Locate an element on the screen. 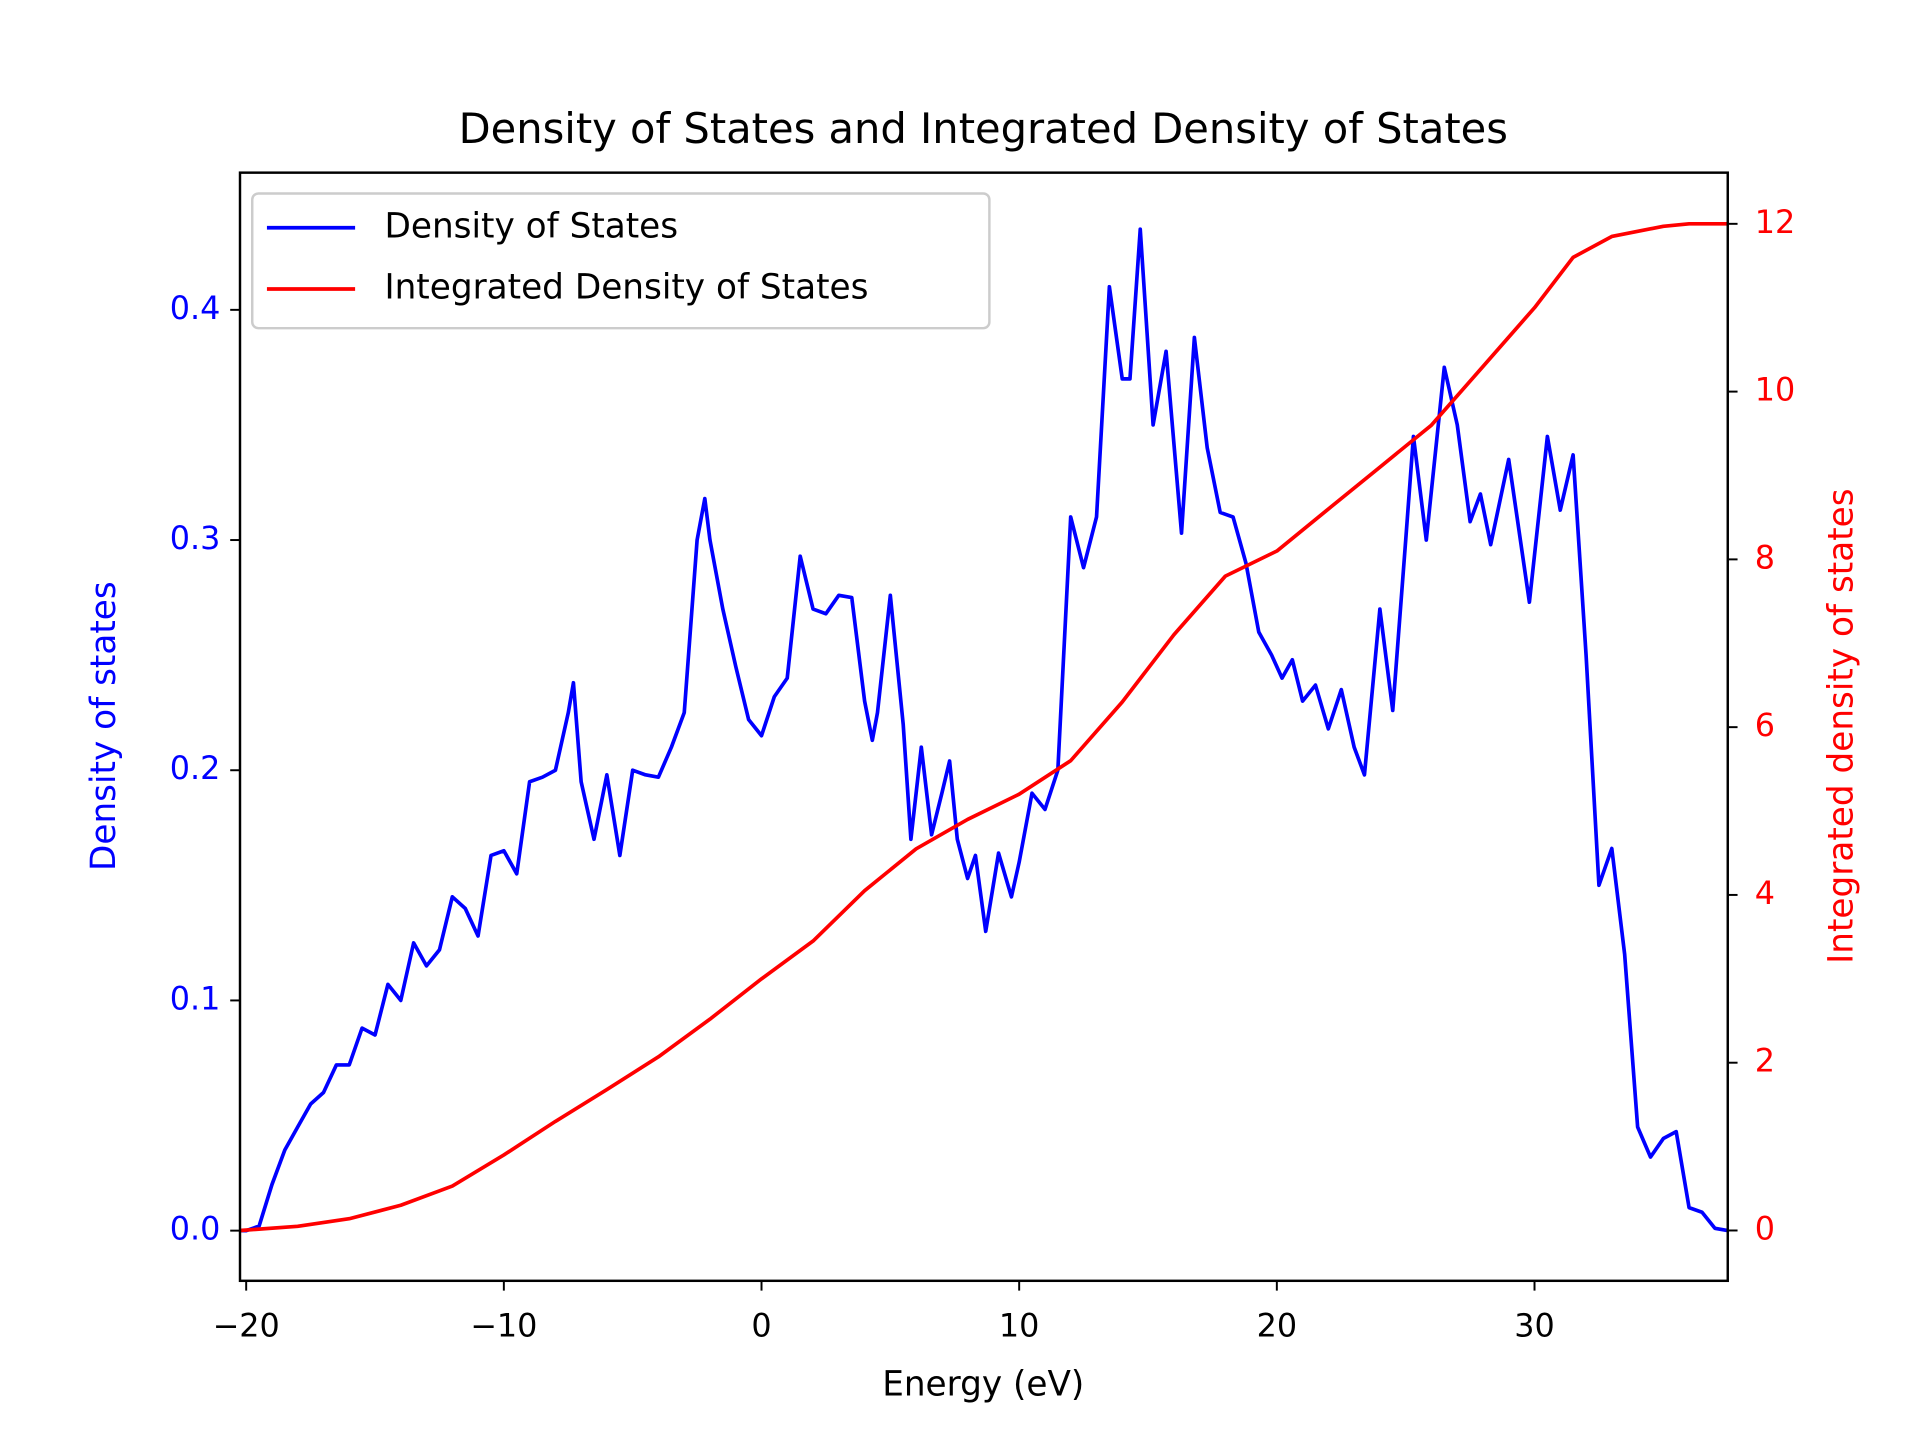 Image resolution: width=1920 pixels, height=1440 pixels. y2-tick-label: 4 is located at coordinates (1765, 893).